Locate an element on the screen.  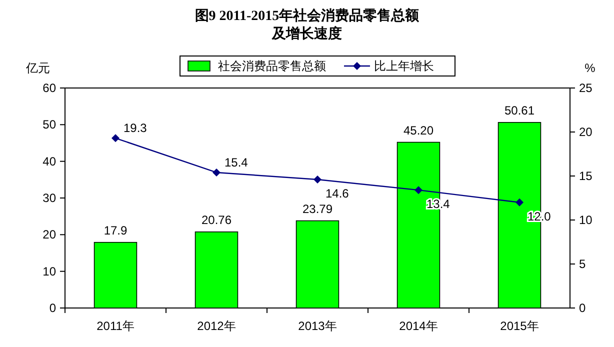
x-tick-label: 2011年 is located at coordinates (115, 326).